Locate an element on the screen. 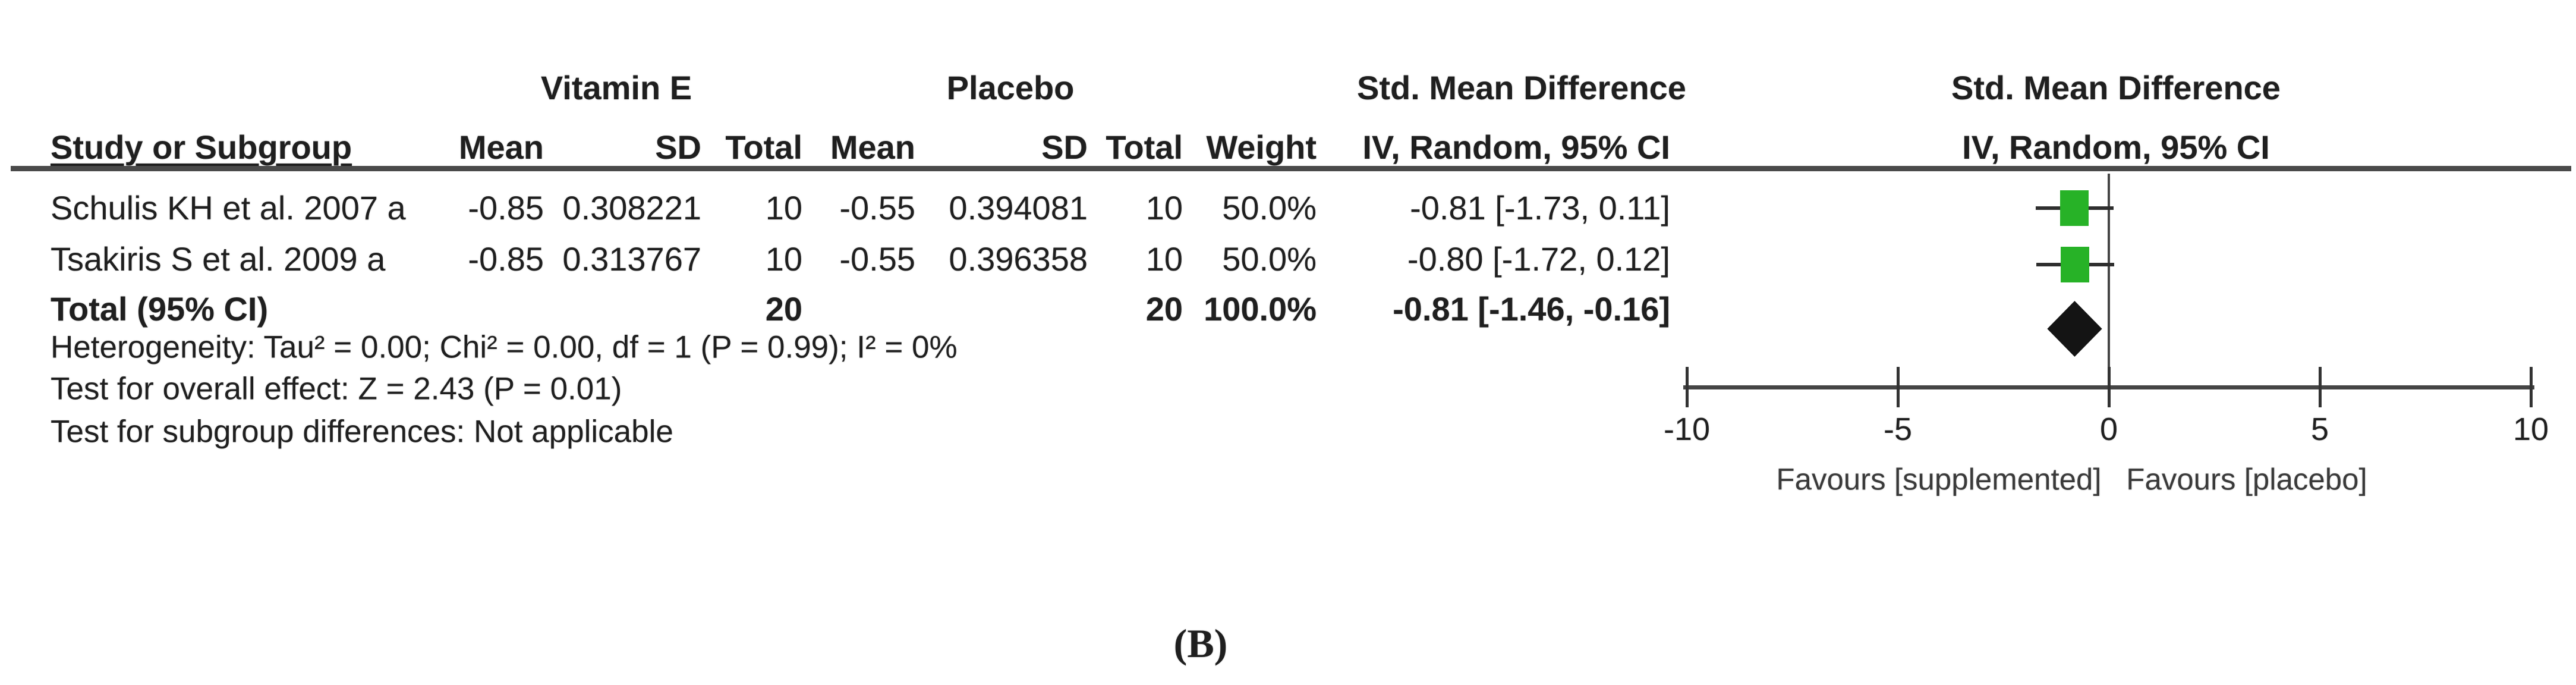  group-header-placebo: Placebo is located at coordinates (1010, 87).